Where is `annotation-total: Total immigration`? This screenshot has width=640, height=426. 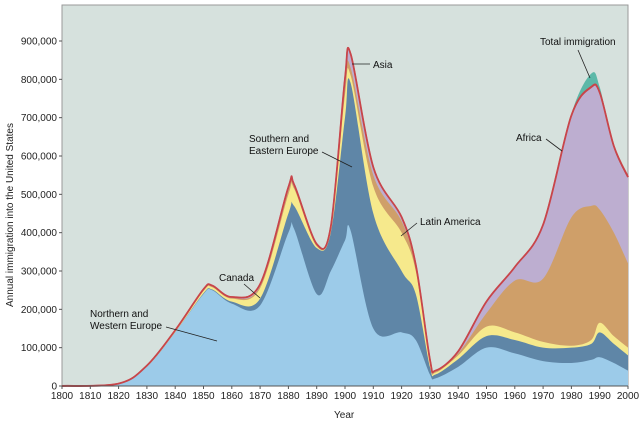 annotation-total: Total immigration is located at coordinates (578, 58).